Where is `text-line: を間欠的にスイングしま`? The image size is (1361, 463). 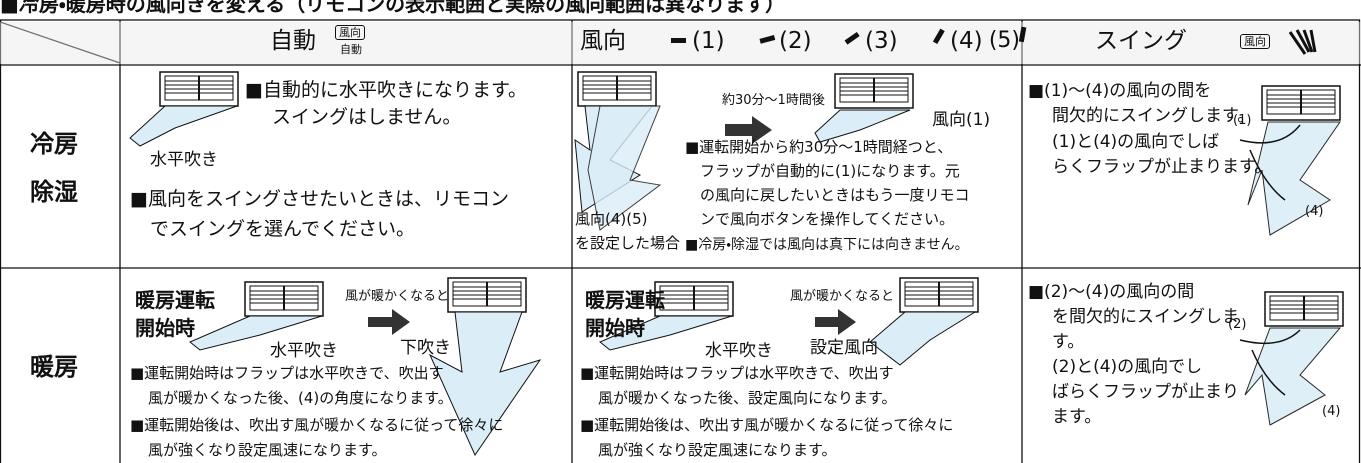 text-line: を間欠的にスイングしま is located at coordinates (1145, 317).